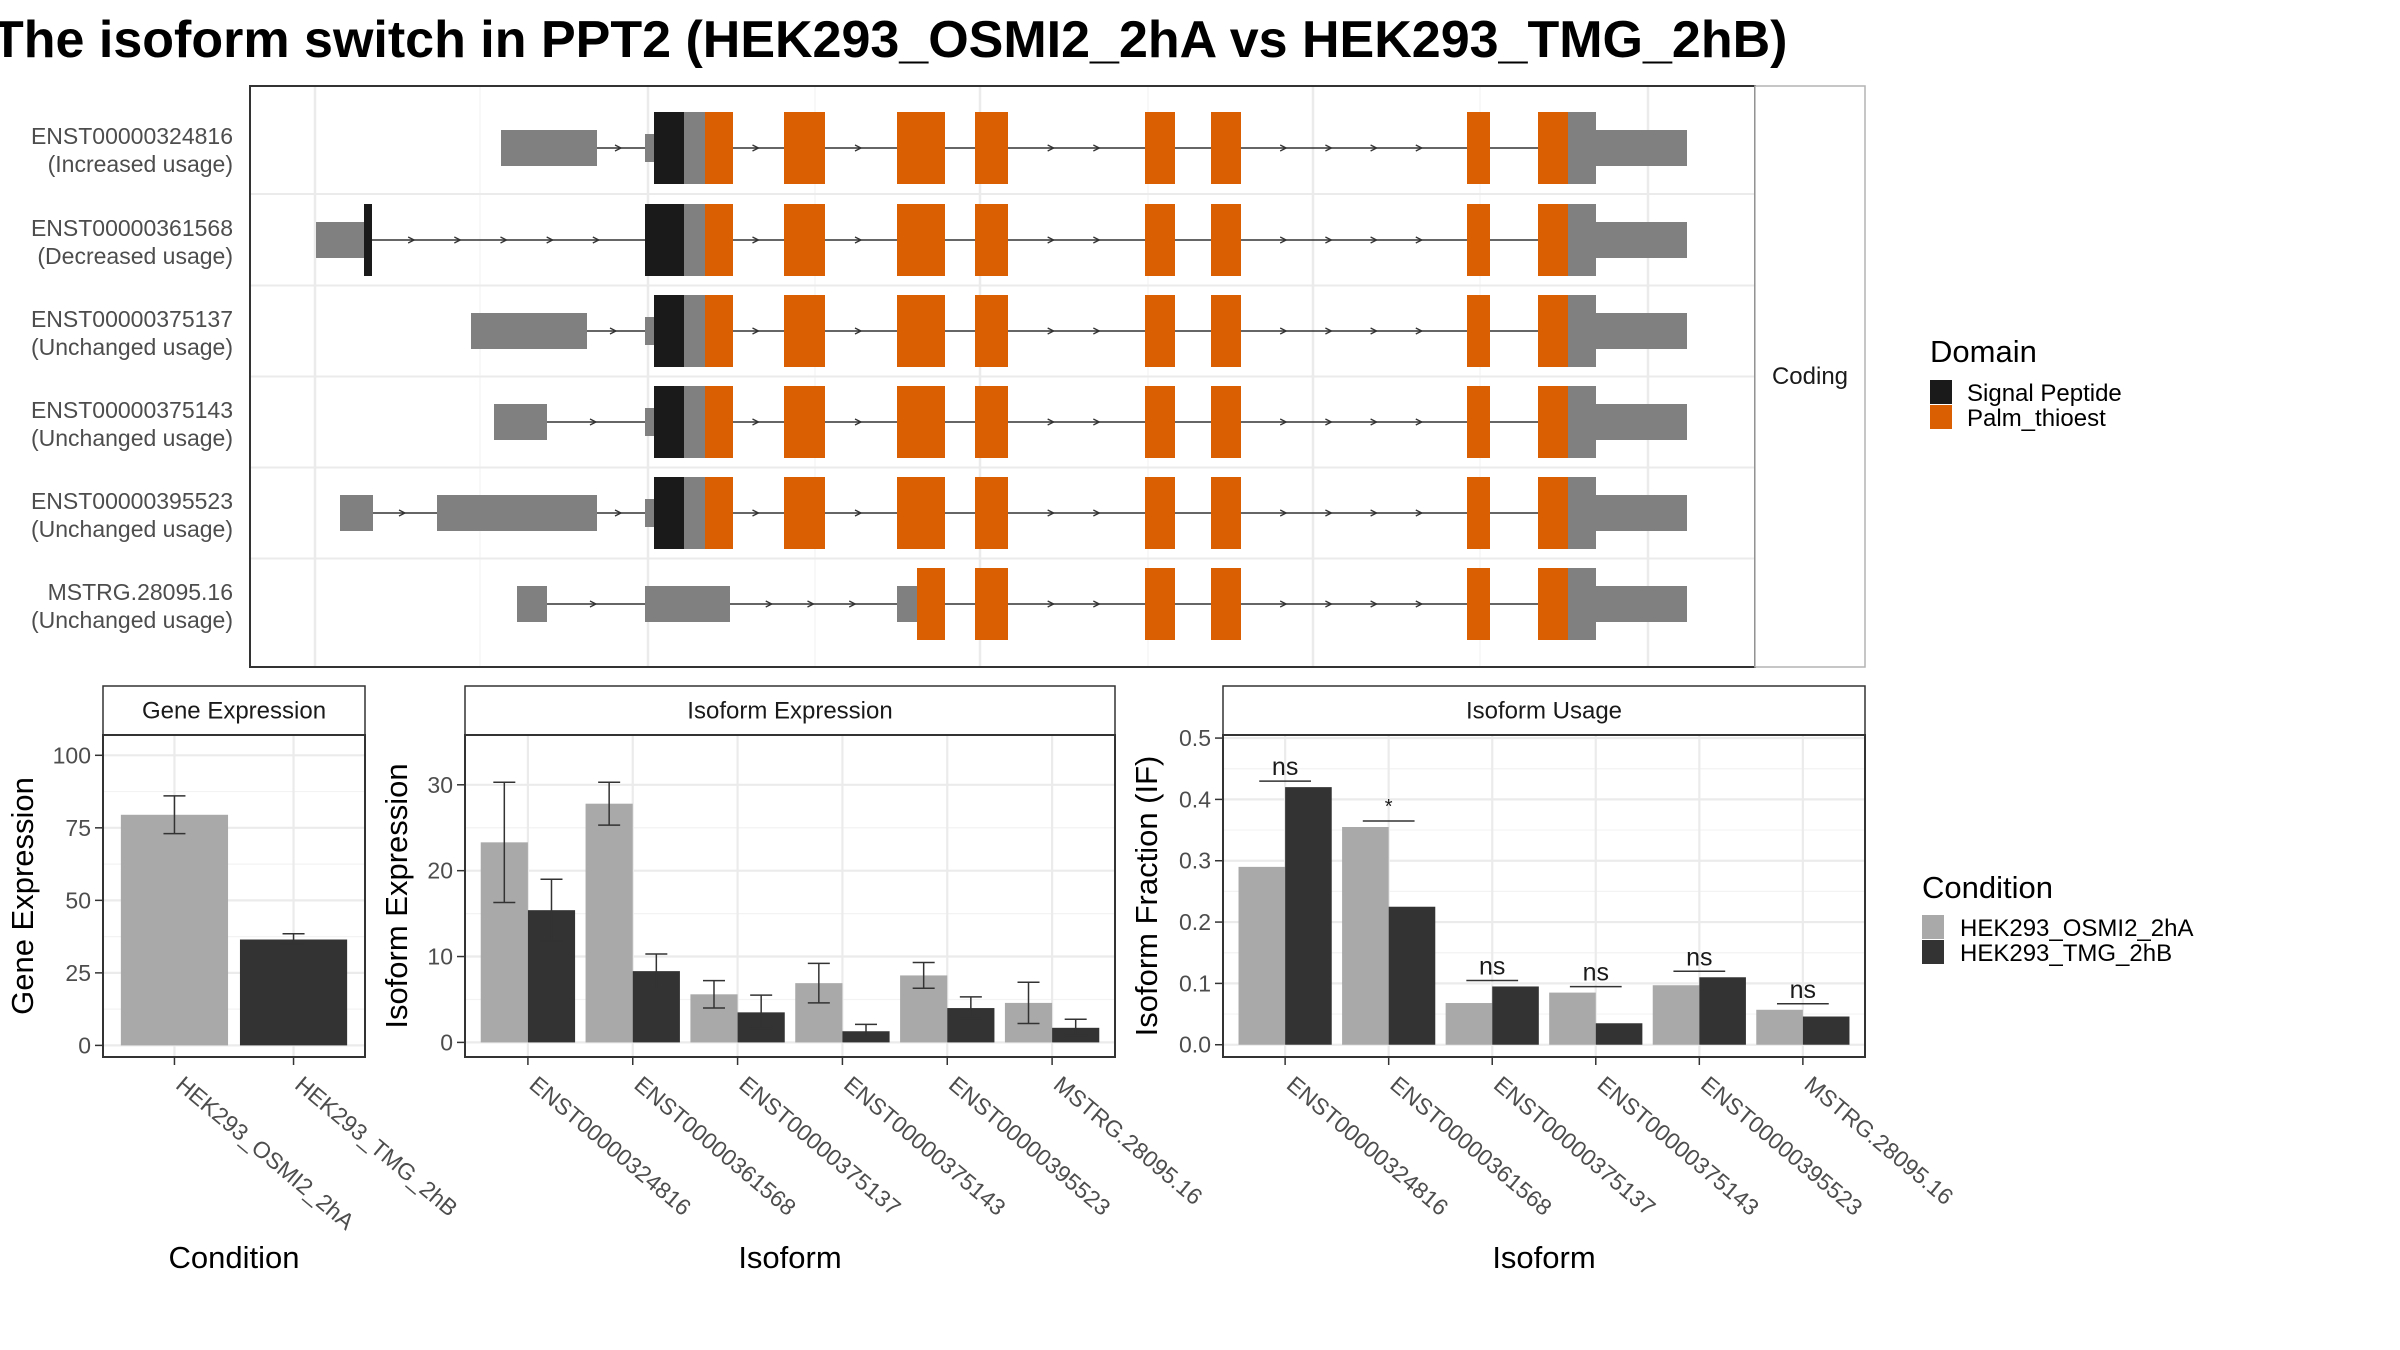  Describe the element at coordinates (135, 256) in the screenshot. I see `transcript-usage-label: (Decreased usage)` at that location.